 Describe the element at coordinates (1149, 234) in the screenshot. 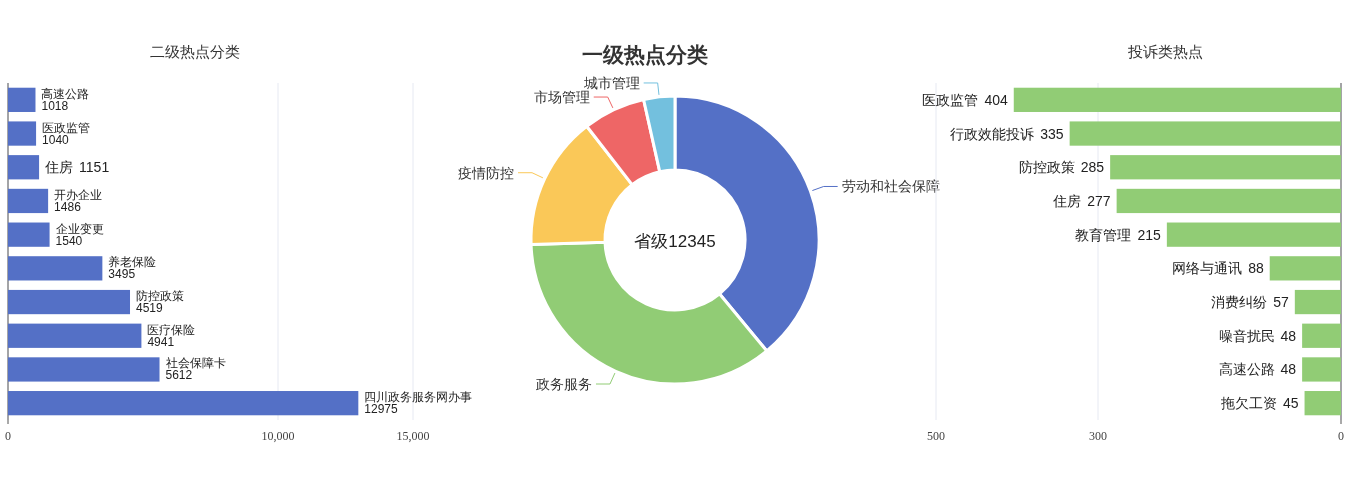

I see `data-label: 215` at that location.